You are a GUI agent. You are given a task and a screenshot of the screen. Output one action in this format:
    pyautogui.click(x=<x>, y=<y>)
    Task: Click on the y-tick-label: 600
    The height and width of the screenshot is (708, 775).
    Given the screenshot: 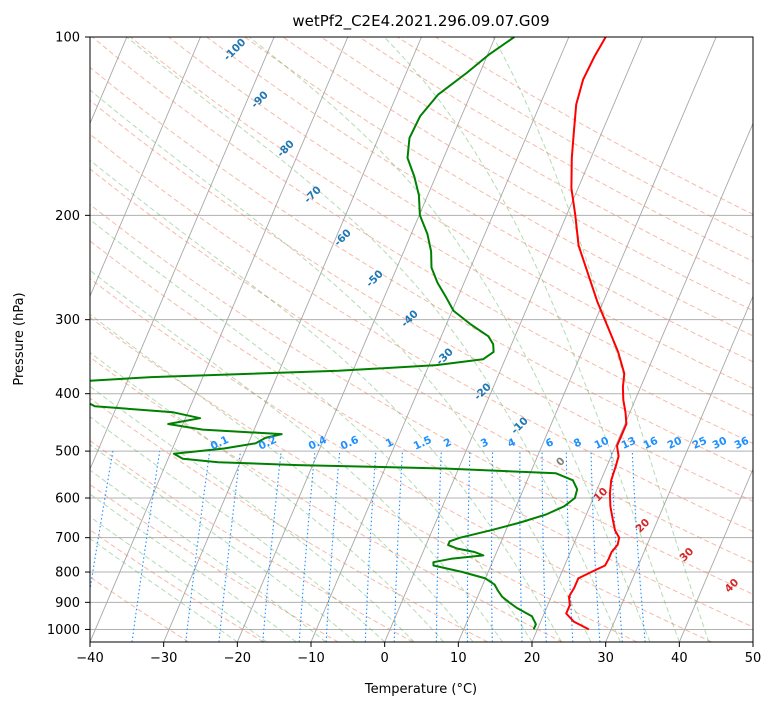 What is the action you would take?
    pyautogui.click(x=67, y=499)
    